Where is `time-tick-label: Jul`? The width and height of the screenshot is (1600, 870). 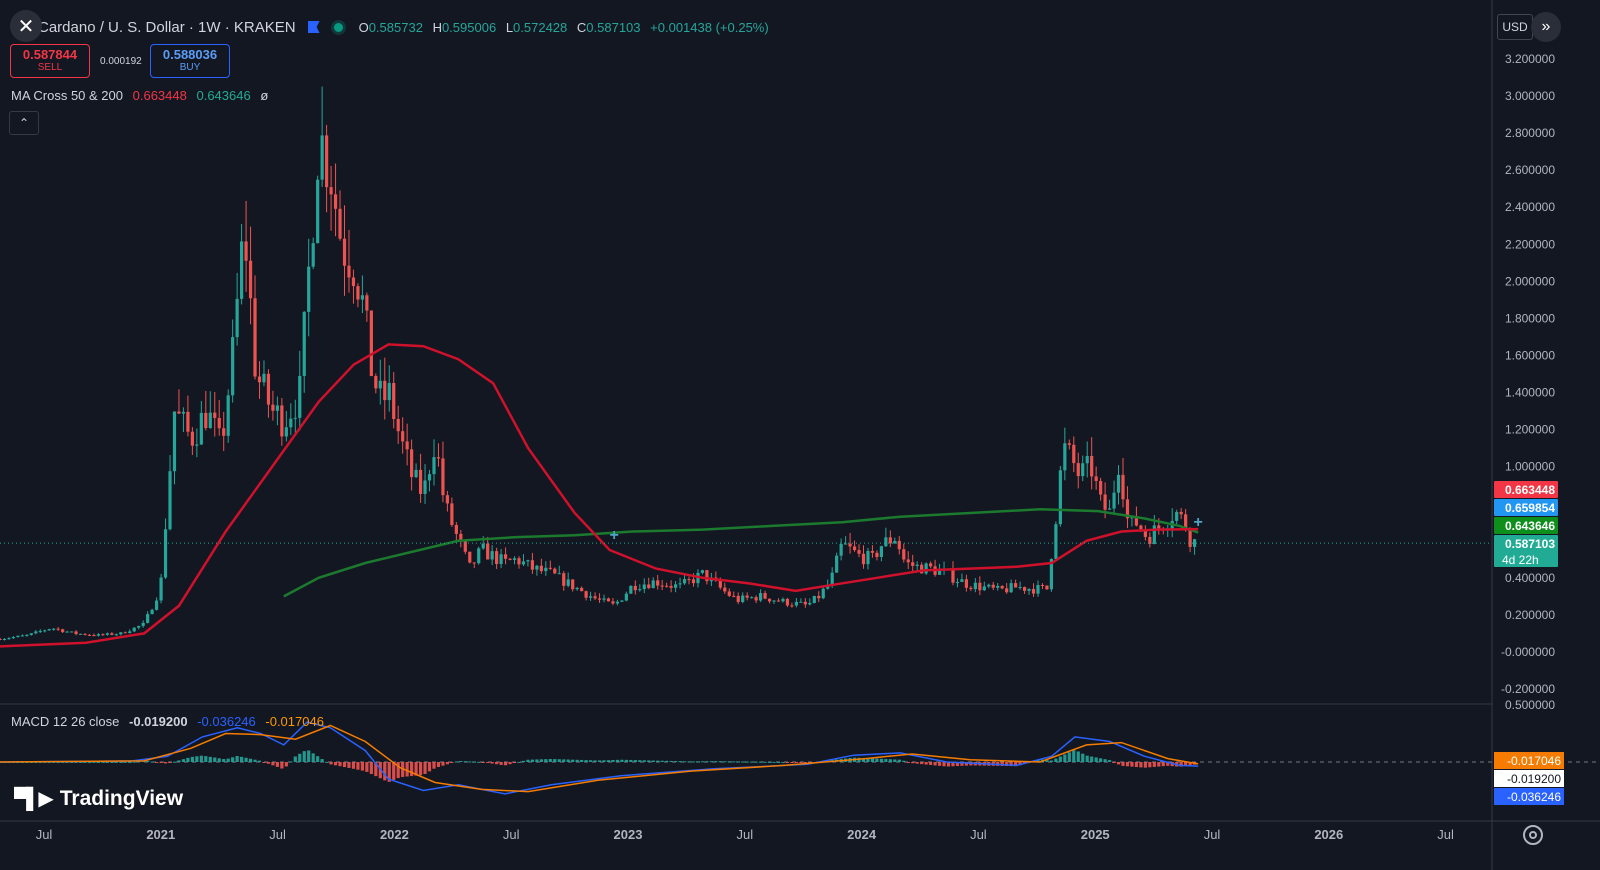 time-tick-label: Jul is located at coordinates (44, 834).